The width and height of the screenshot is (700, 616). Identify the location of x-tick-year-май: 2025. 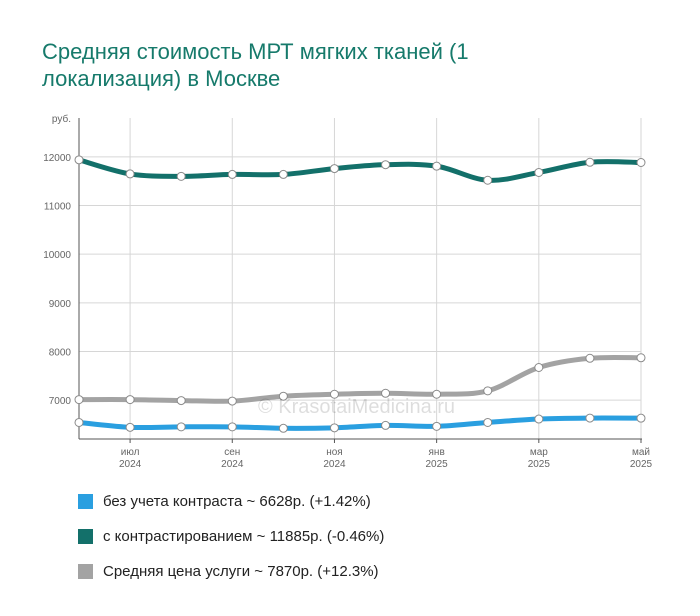
(641, 464).